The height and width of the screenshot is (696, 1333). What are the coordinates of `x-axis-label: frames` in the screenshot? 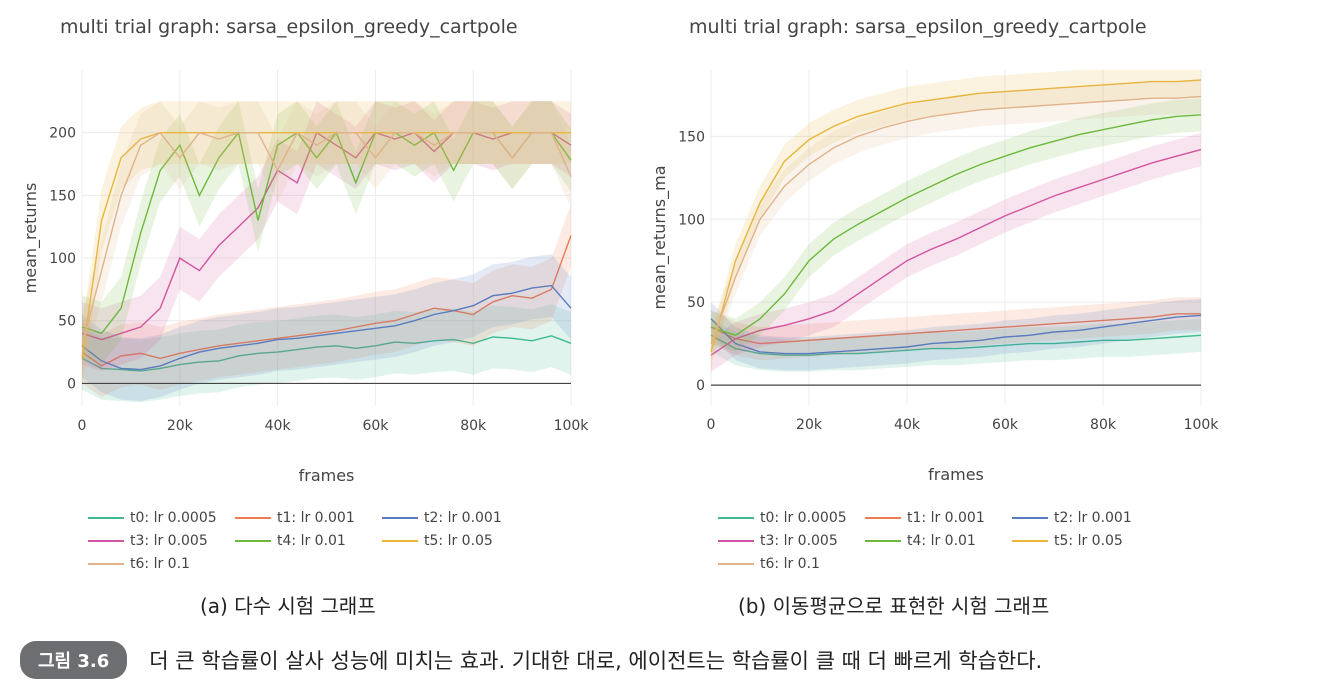 It's located at (956, 474).